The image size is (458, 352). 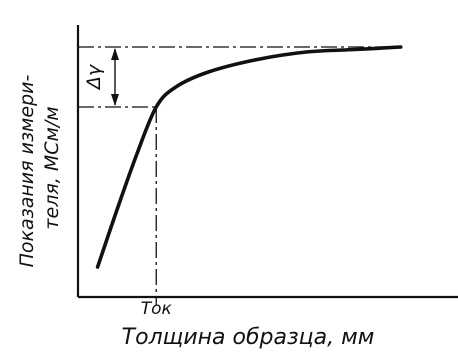 I want to click on delta-marker, so click(x=115, y=77).